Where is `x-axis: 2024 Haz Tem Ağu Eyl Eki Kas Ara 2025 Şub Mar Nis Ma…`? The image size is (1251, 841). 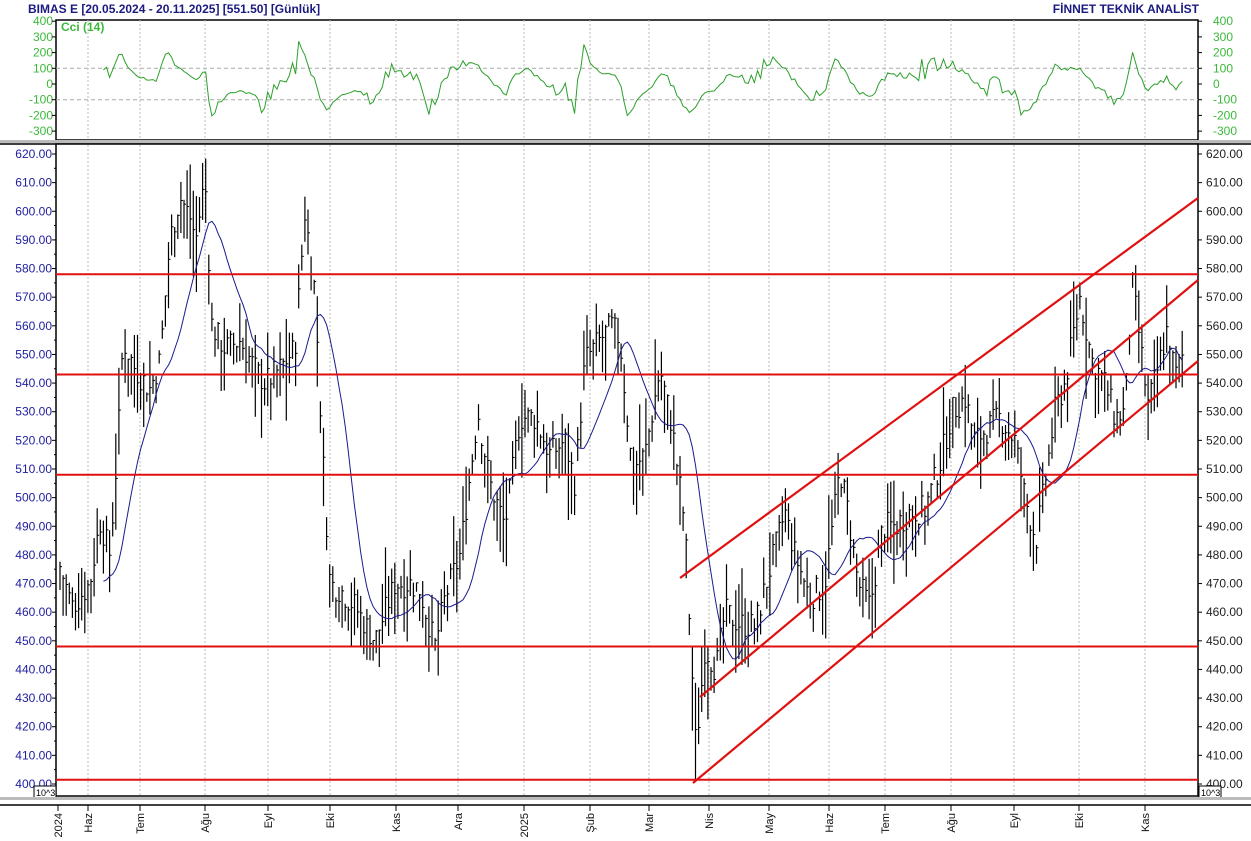 x-axis: 2024 Haz Tem Ağu Eyl Eki Kas Ara 2025 Şub Mar Nis Ma… is located at coordinates (602, 821).